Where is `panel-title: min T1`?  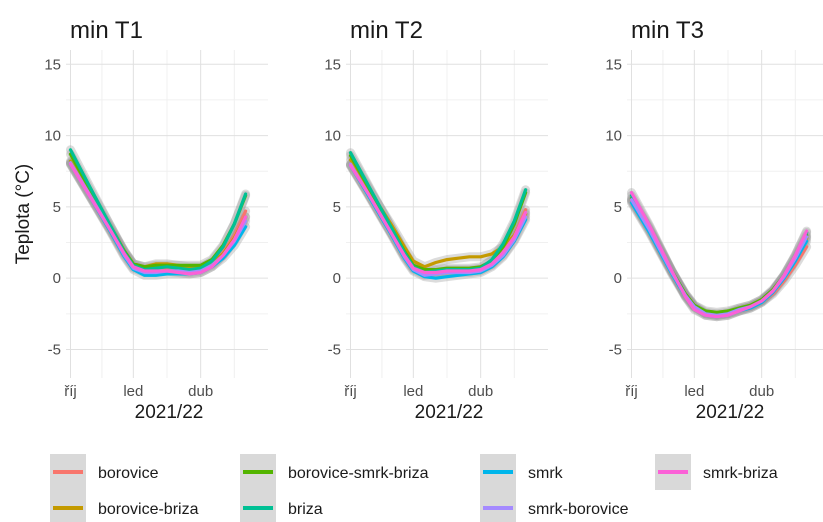 panel-title: min T1 is located at coordinates (106, 30).